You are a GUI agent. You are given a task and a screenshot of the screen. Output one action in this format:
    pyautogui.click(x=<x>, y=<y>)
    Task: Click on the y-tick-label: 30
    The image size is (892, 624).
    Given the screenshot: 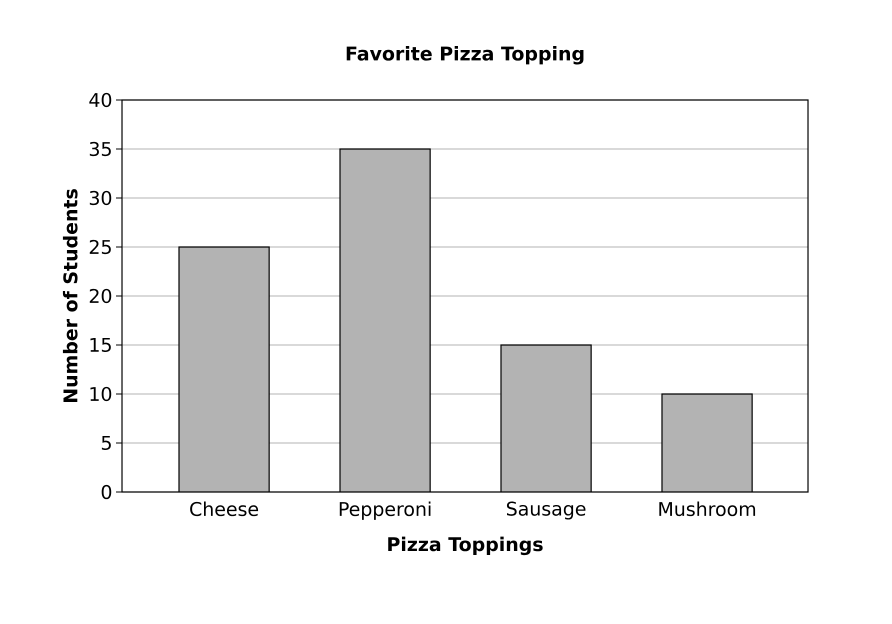 What is the action you would take?
    pyautogui.click(x=101, y=198)
    